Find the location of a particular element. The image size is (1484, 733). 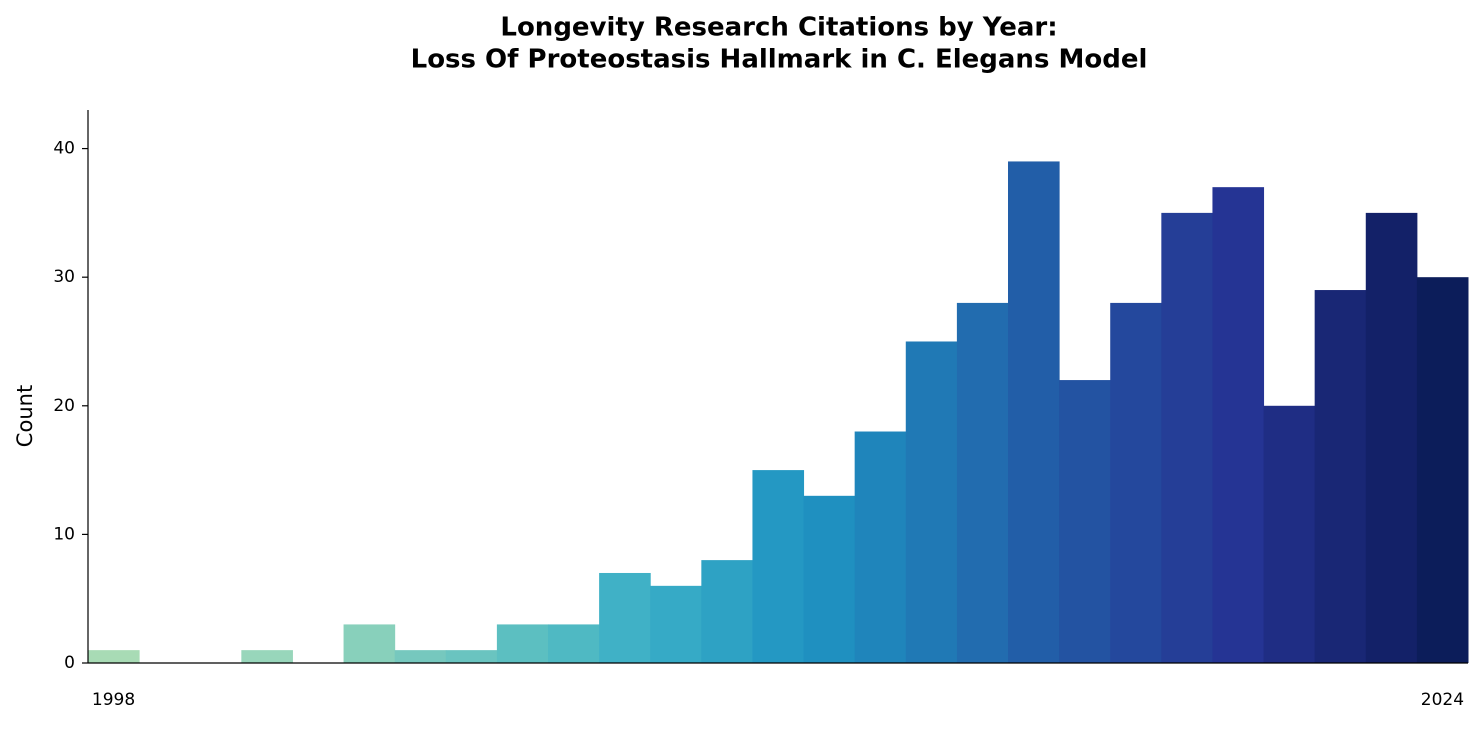

chart-title: Longevity Research Citations by Year: is located at coordinates (778, 28).